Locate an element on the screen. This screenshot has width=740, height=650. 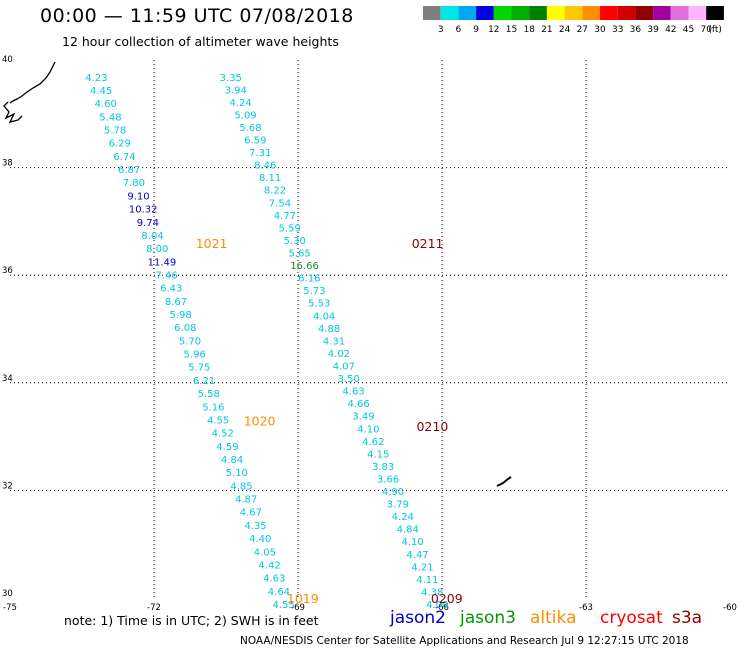
longitude-tick-label: -72 is located at coordinates (154, 608).